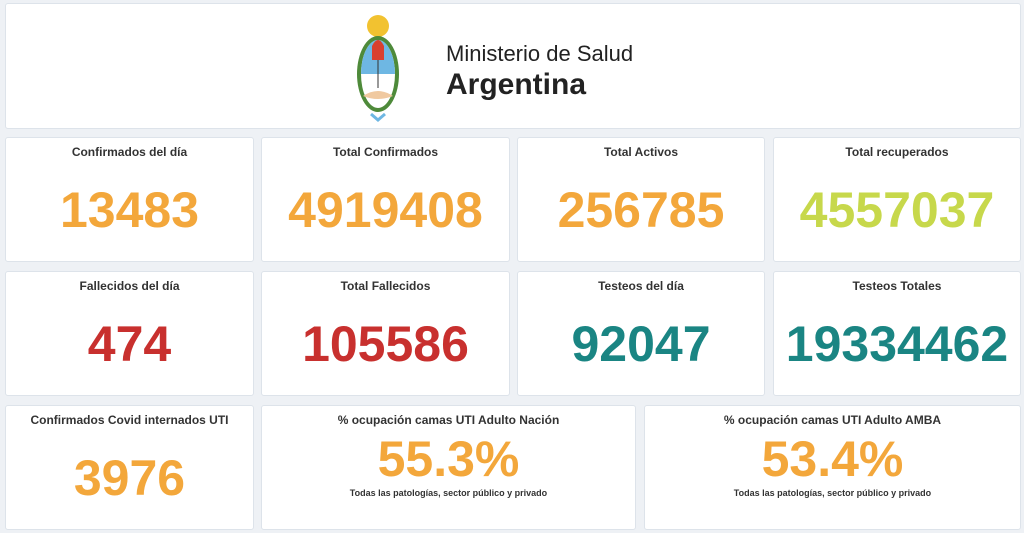 The height and width of the screenshot is (533, 1024). I want to click on stat-title: % ocupación camas UTI Adulto Nación, so click(448, 420).